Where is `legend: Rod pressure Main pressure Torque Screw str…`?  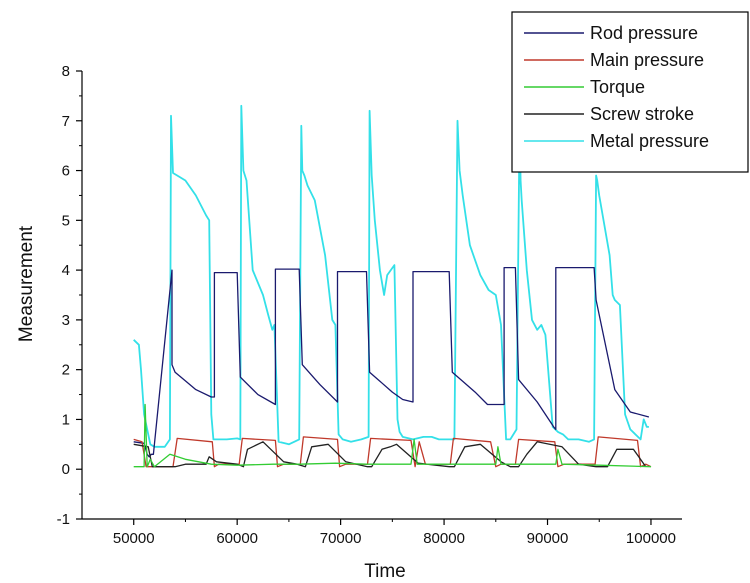 legend: Rod pressure Main pressure Torque Screw str… is located at coordinates (630, 92).